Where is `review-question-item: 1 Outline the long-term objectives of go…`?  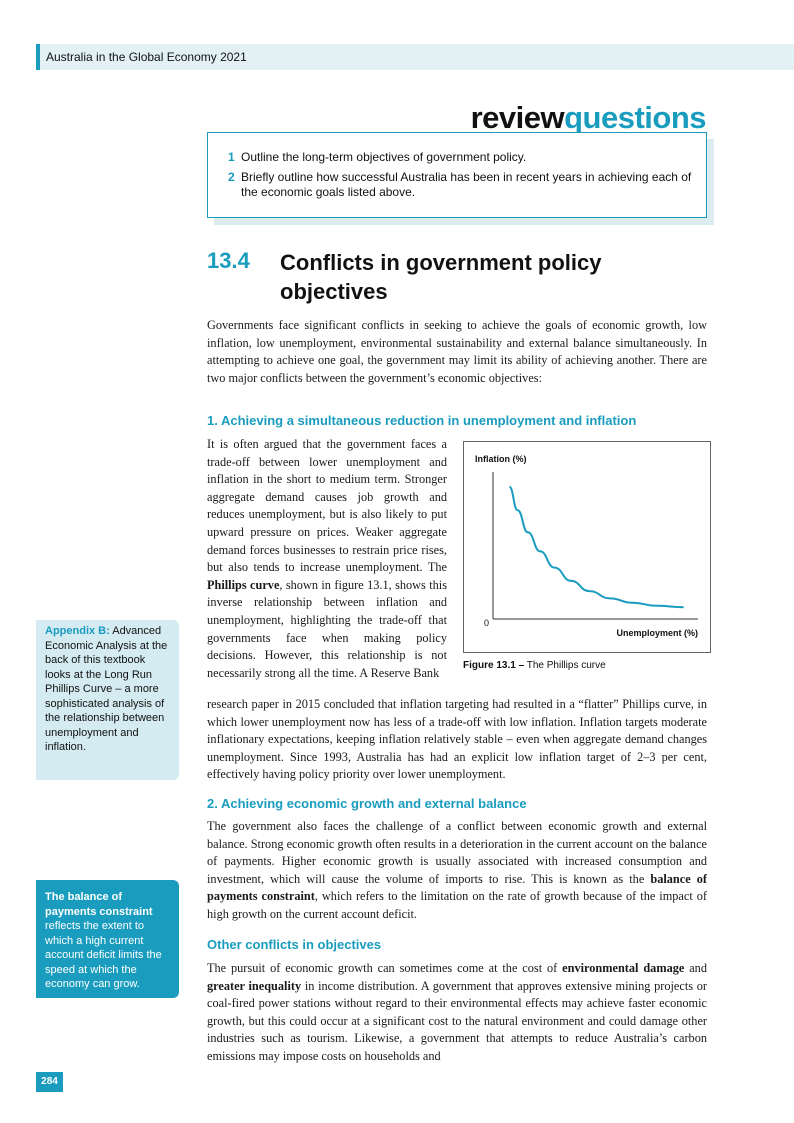 review-question-item: 1 Outline the long-term objectives of go… is located at coordinates (377, 157).